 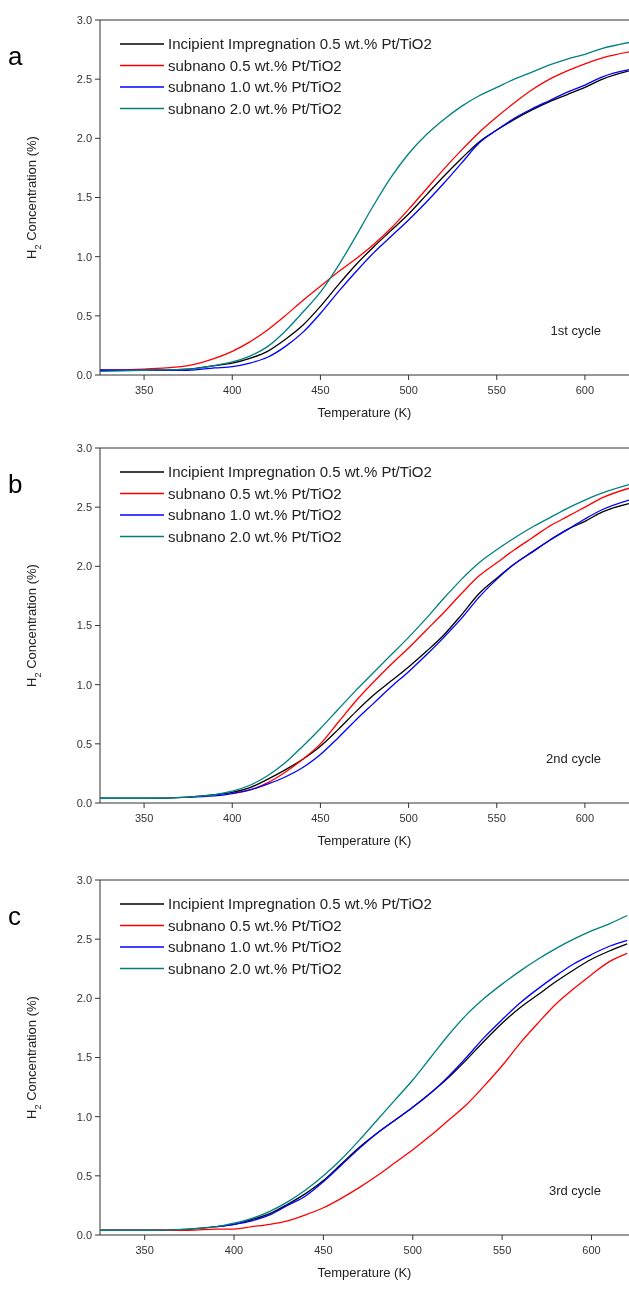 What do you see at coordinates (575, 330) in the screenshot?
I see `annotation: 1st cycle` at bounding box center [575, 330].